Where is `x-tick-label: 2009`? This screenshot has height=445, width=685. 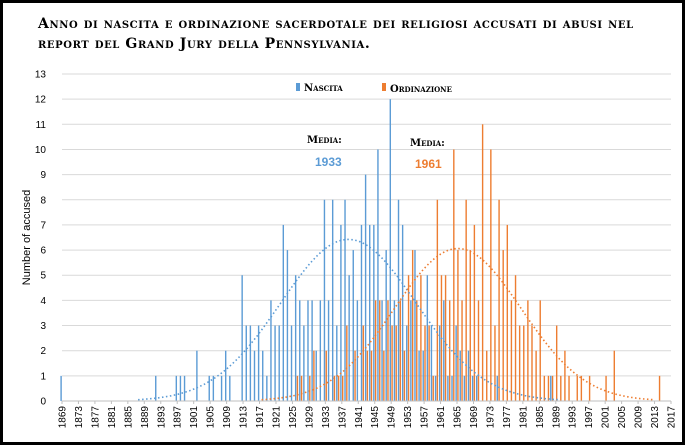
x-tick-label: 2009 is located at coordinates (639, 417).